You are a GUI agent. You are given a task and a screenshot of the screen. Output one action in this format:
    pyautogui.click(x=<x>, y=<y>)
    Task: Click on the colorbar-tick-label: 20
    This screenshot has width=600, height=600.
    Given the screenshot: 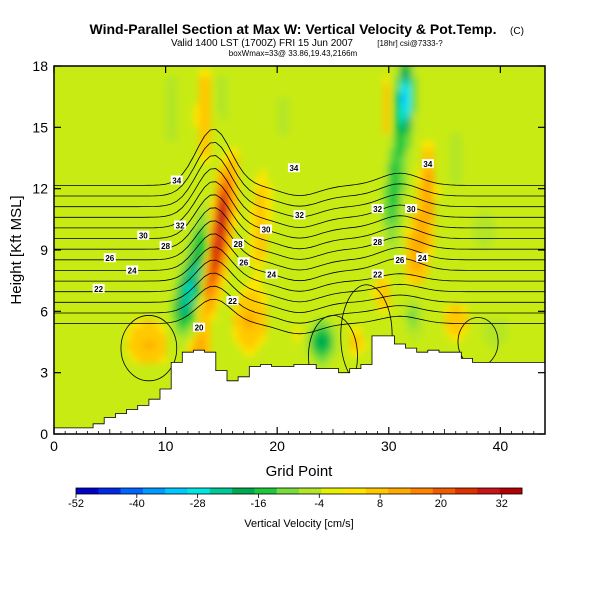 What is the action you would take?
    pyautogui.click(x=441, y=504)
    